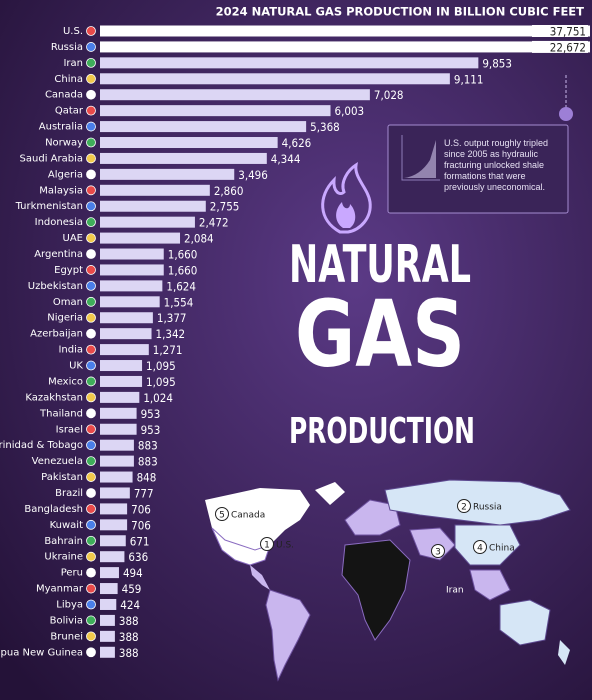 Image resolution: width=592 pixels, height=700 pixels. I want to click on category-label: Algeria, so click(65, 174).